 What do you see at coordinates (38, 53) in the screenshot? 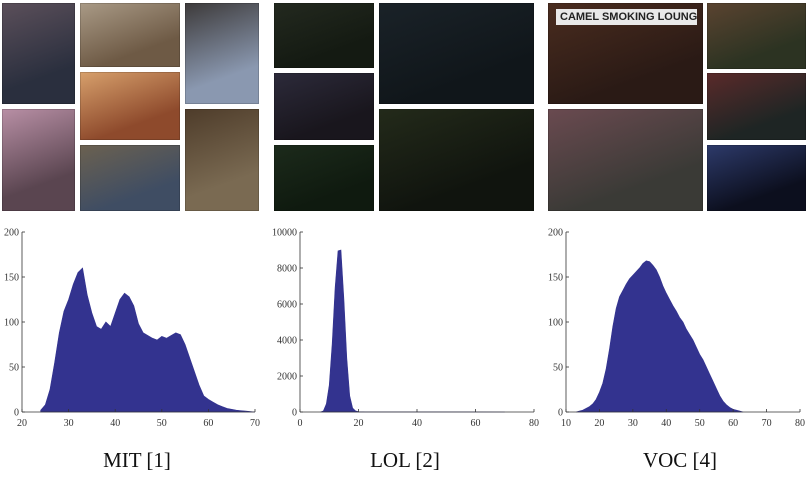
I see `photo-silhouette-lake` at bounding box center [38, 53].